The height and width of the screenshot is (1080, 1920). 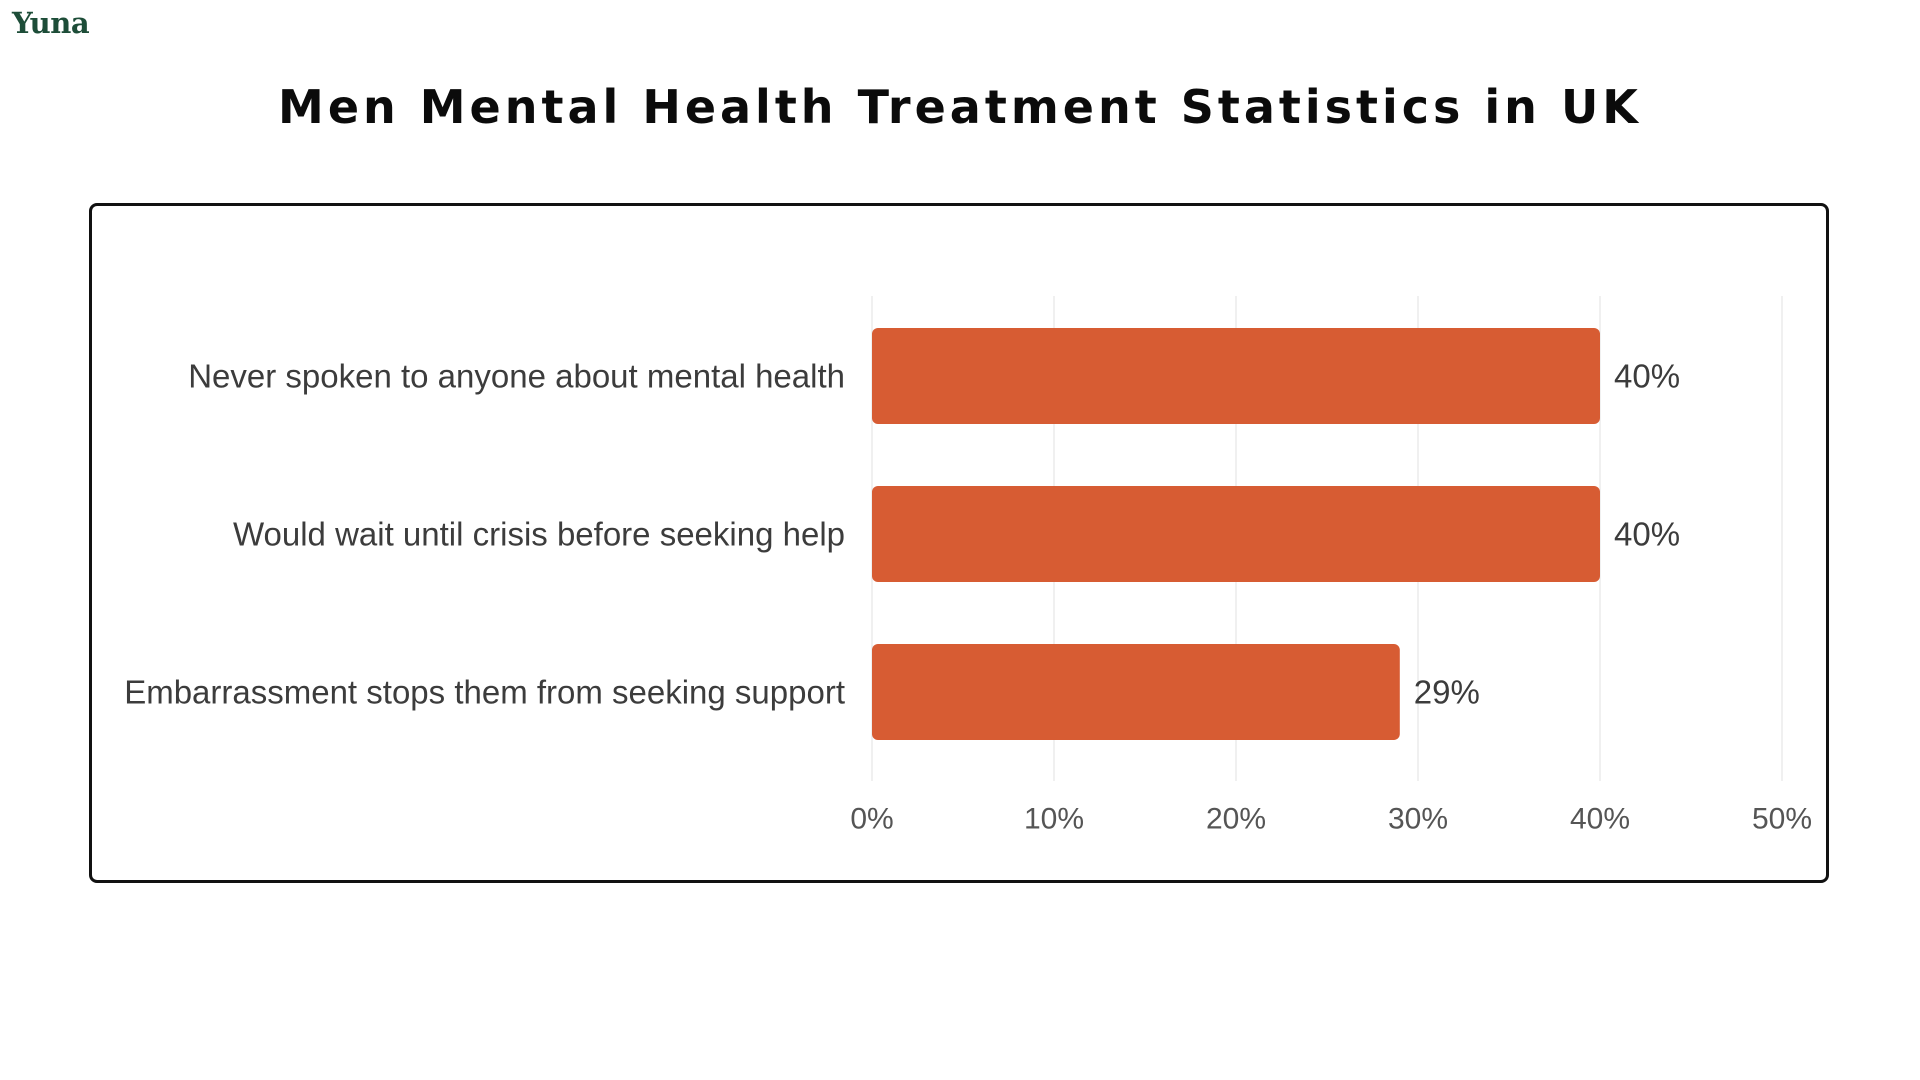 I want to click on x-tick-label: 10%, so click(x=1054, y=819).